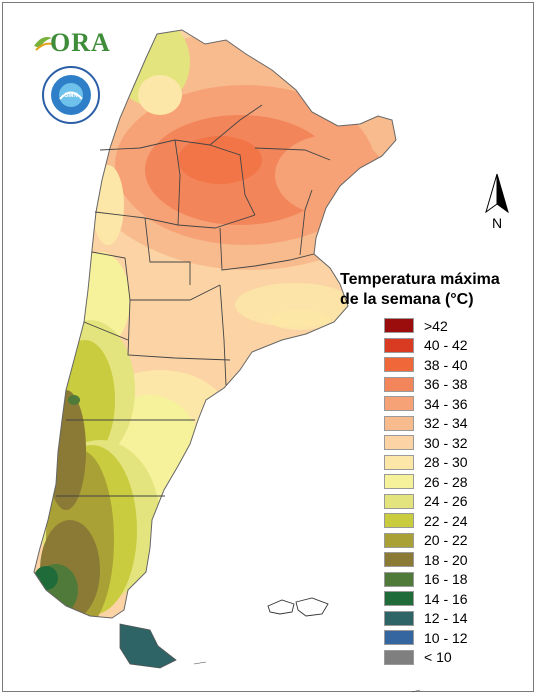 This screenshot has width=538, height=696. What do you see at coordinates (446, 384) in the screenshot?
I see `legend-label: 36 - 38` at bounding box center [446, 384].